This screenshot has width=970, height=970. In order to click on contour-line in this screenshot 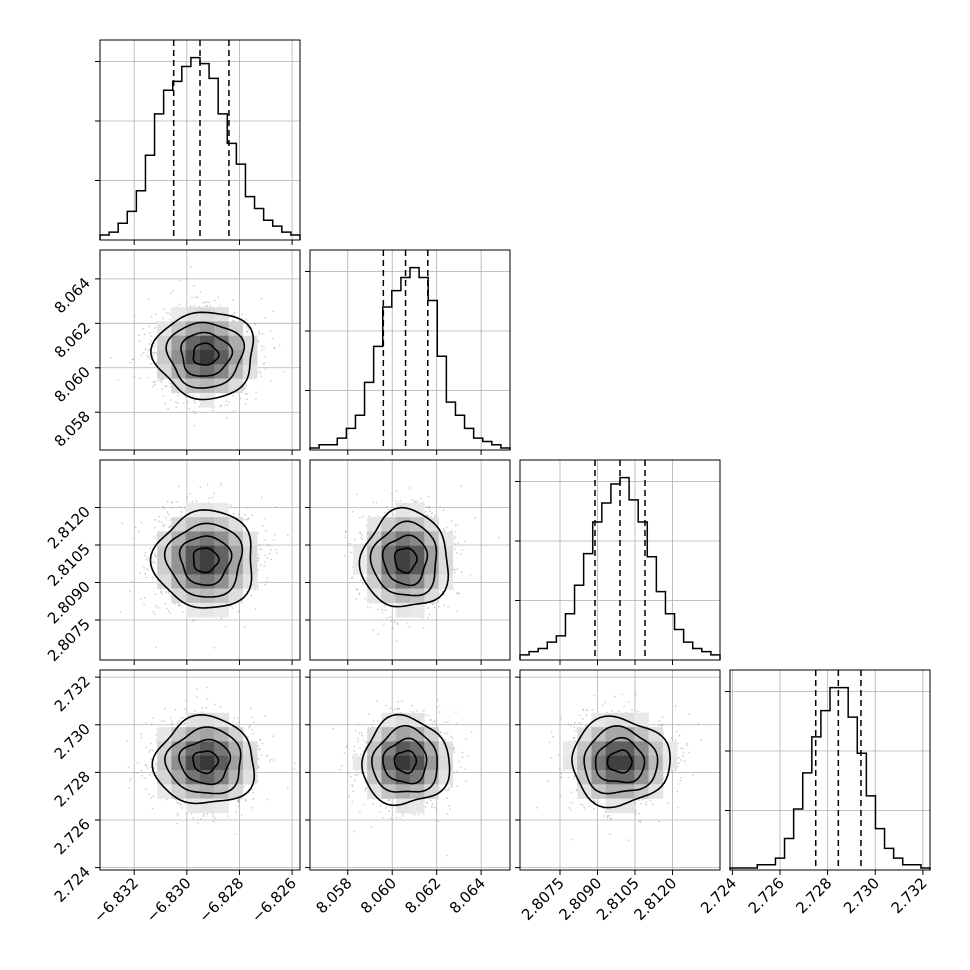, I will do `click(201, 559)`.